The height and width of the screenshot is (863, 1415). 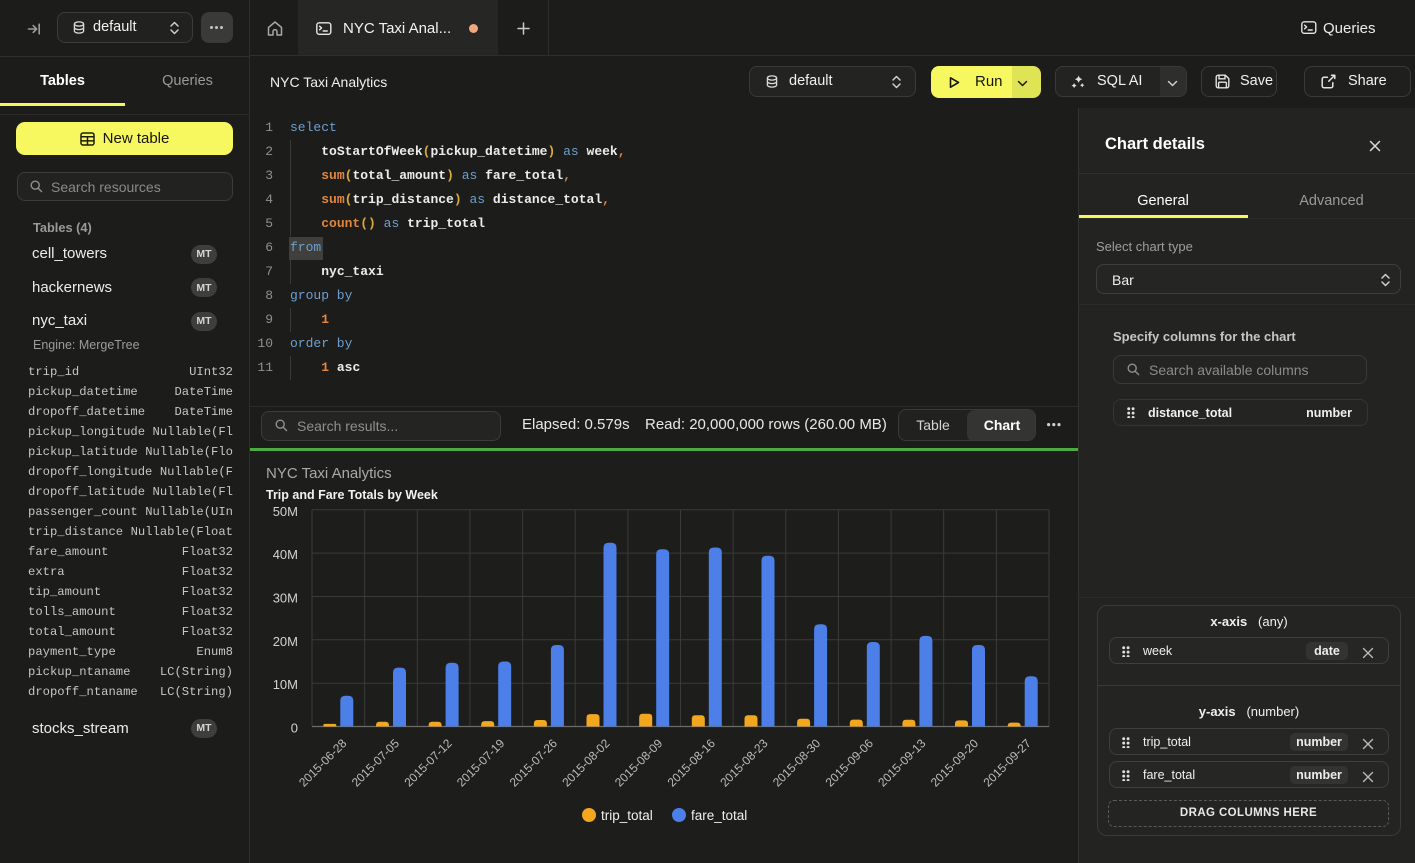 What do you see at coordinates (534, 763) in the screenshot?
I see `svg-text: 2015-07-26` at bounding box center [534, 763].